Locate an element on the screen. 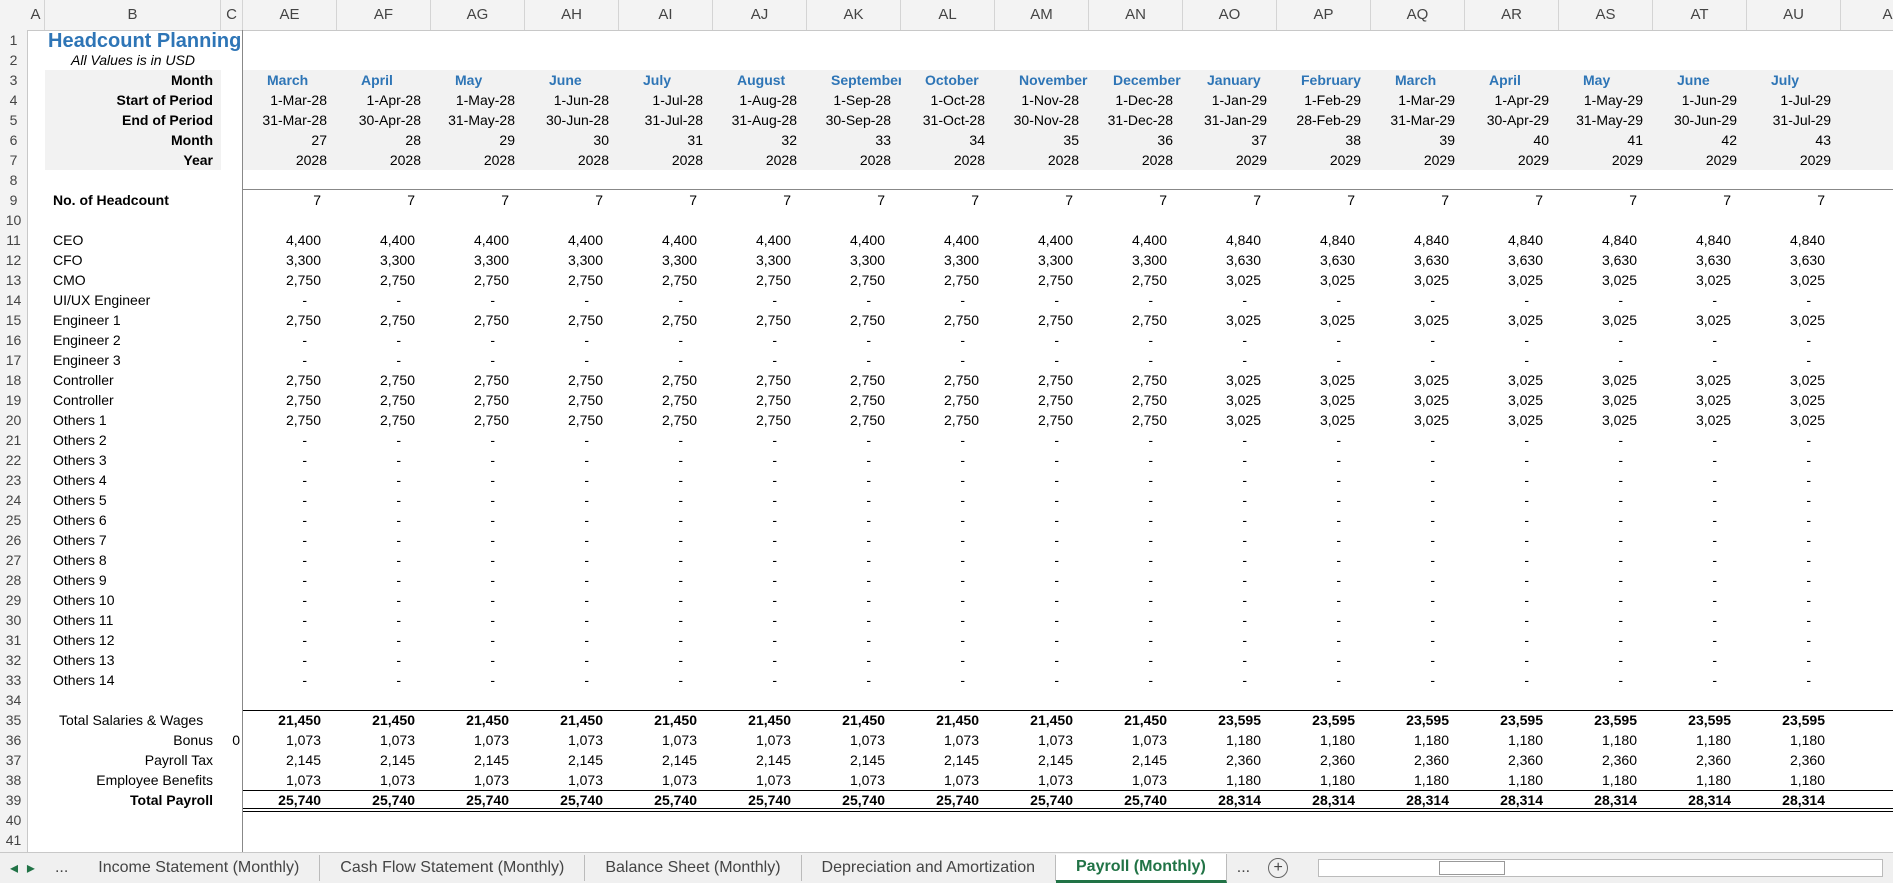 Image resolution: width=1893 pixels, height=883 pixels. row-label: Total Payroll is located at coordinates (171, 800).